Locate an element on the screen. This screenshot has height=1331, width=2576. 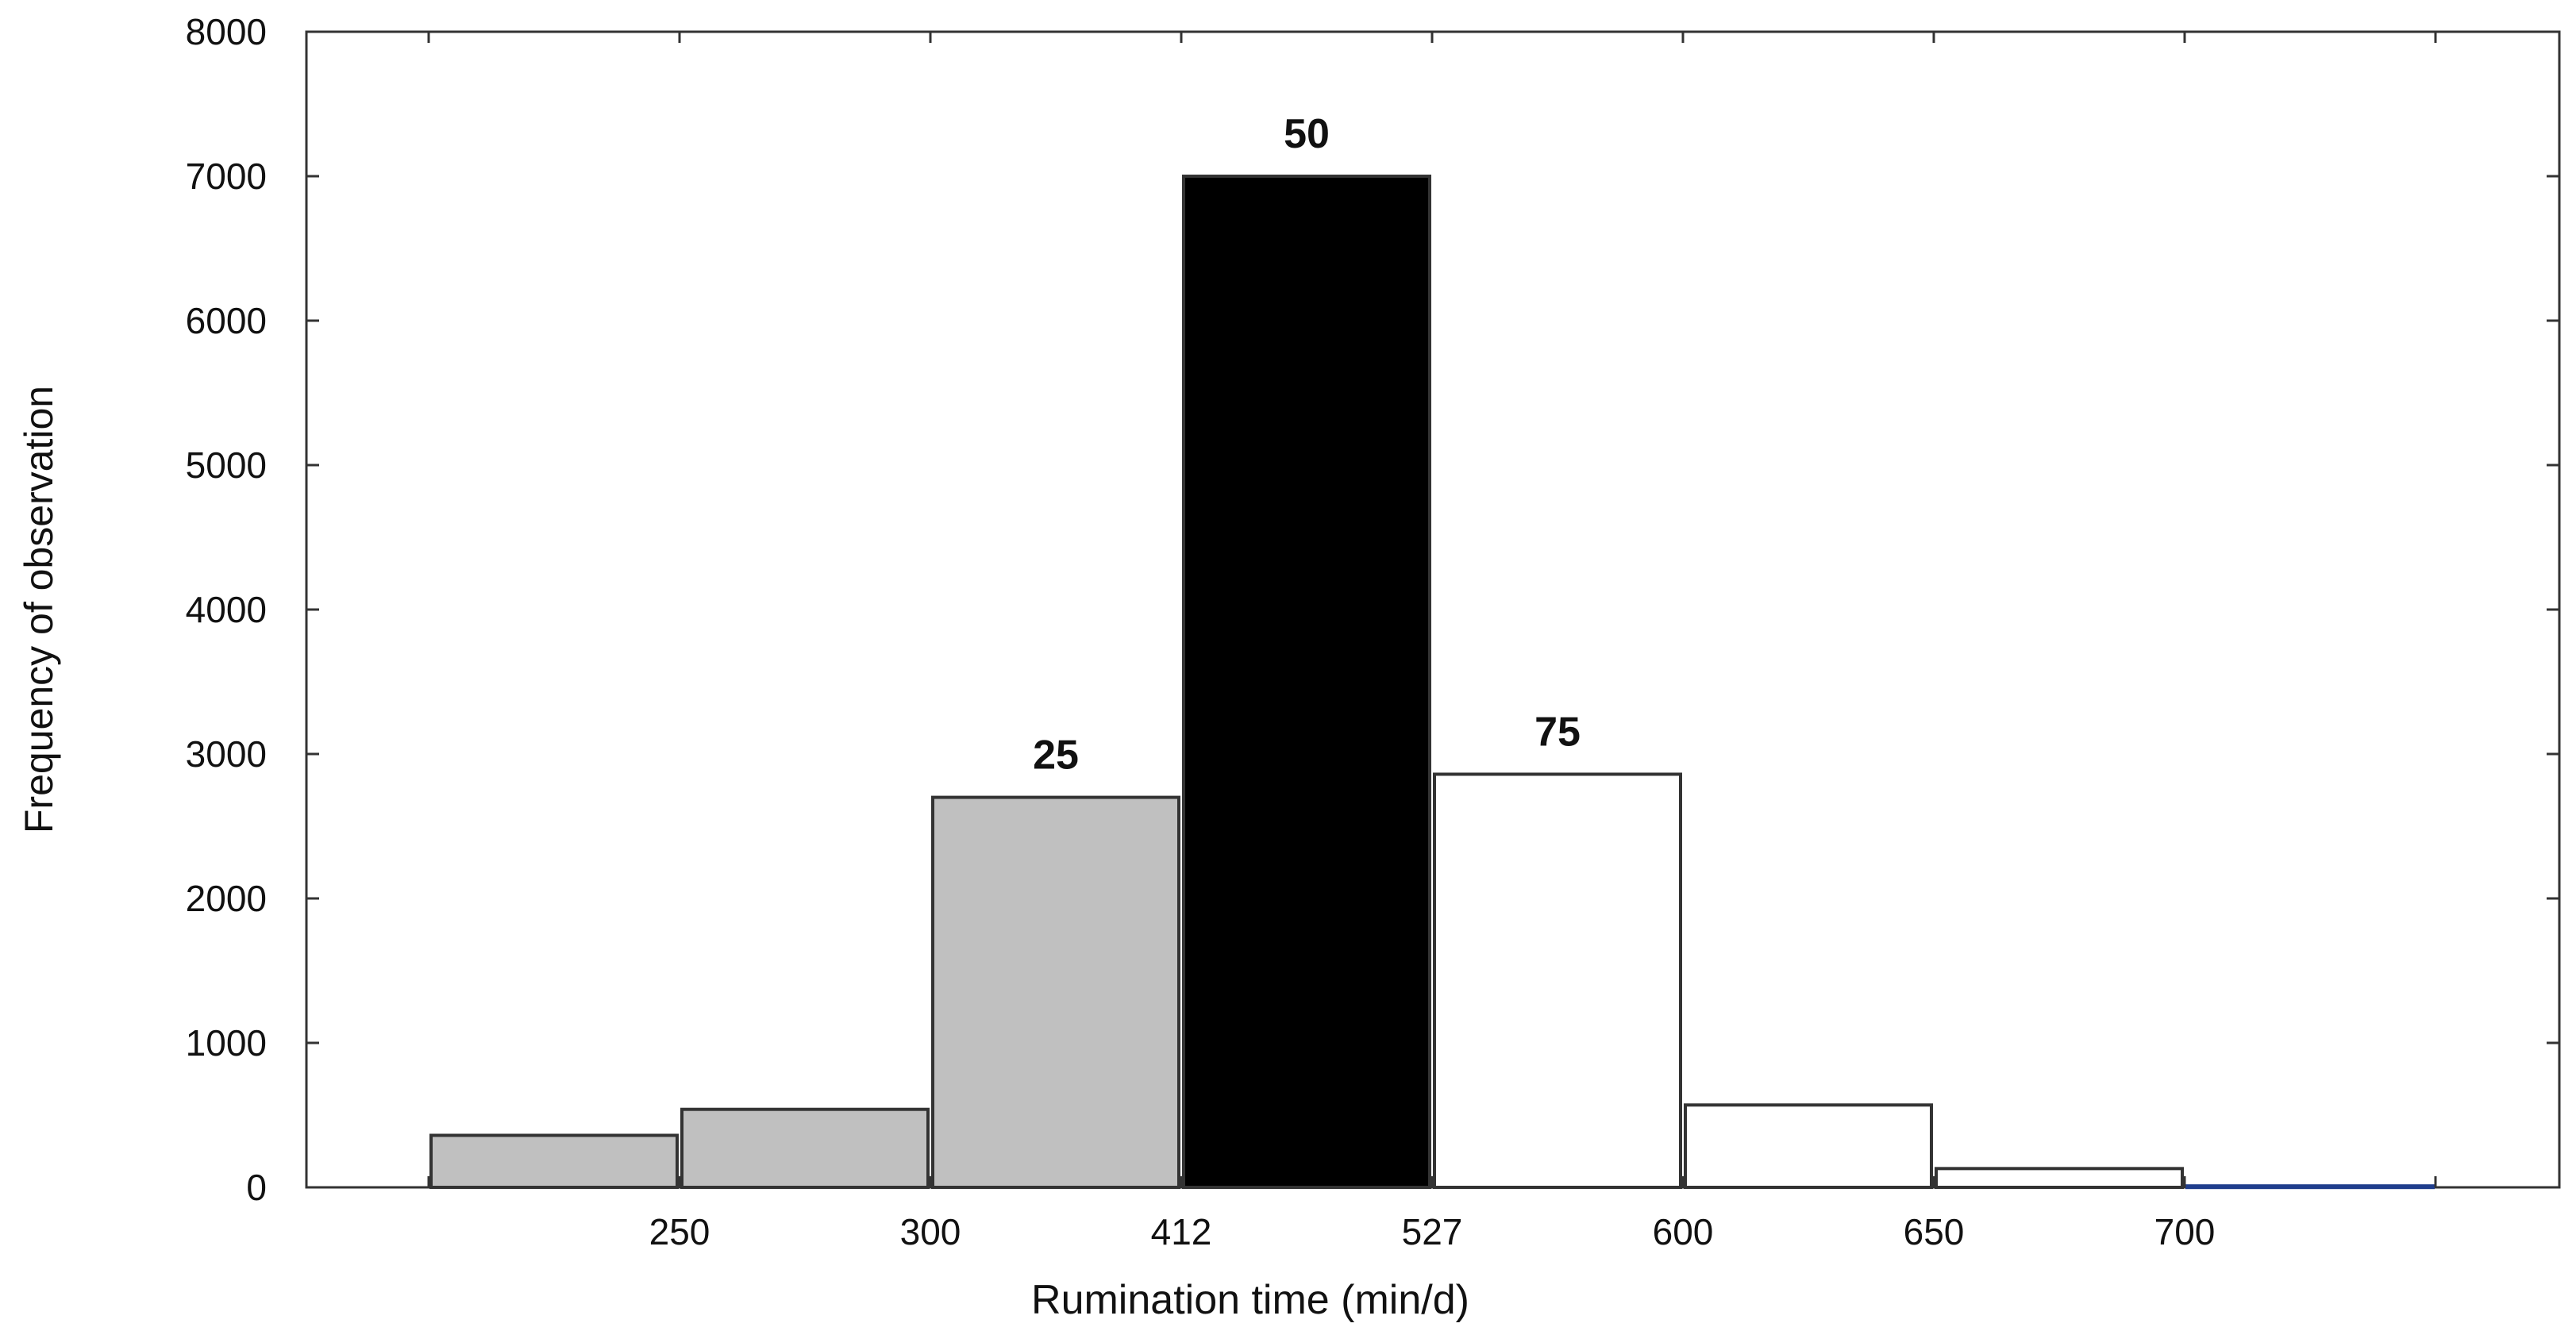
x-axis-title: Rumination time (min/d) is located at coordinates (1250, 1300).